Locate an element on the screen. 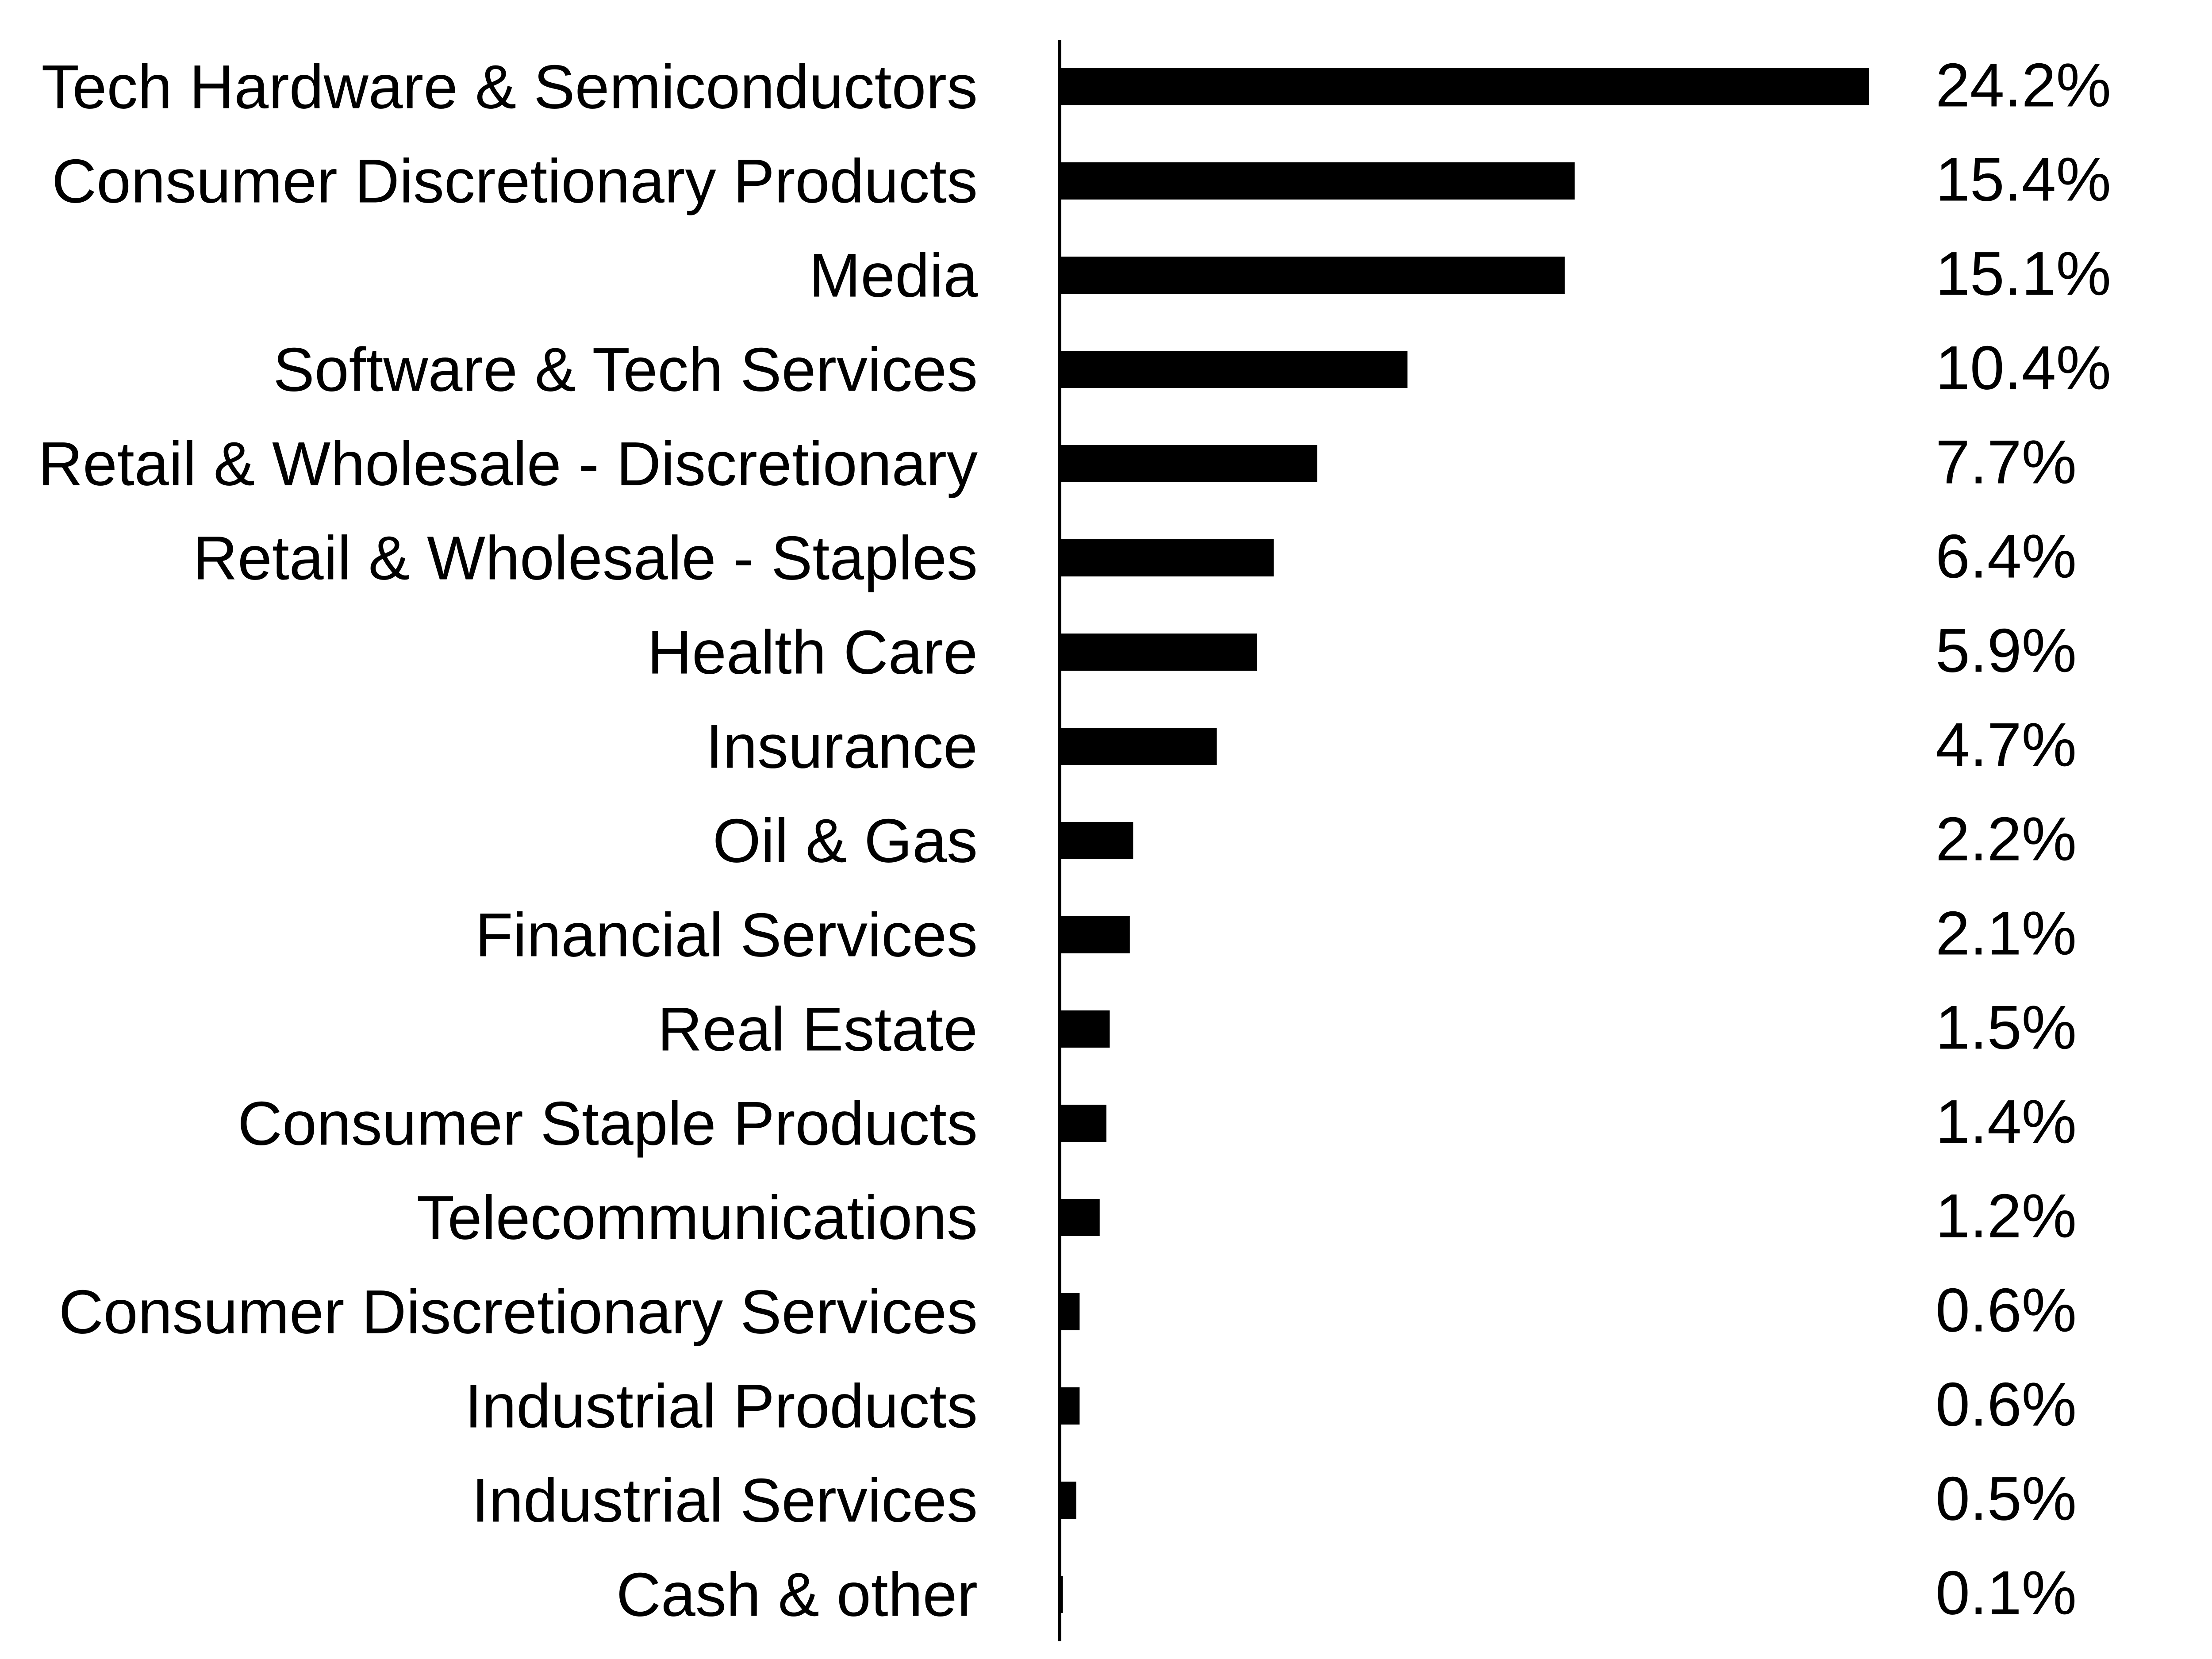  value-label: 5.9% is located at coordinates (2006, 651).